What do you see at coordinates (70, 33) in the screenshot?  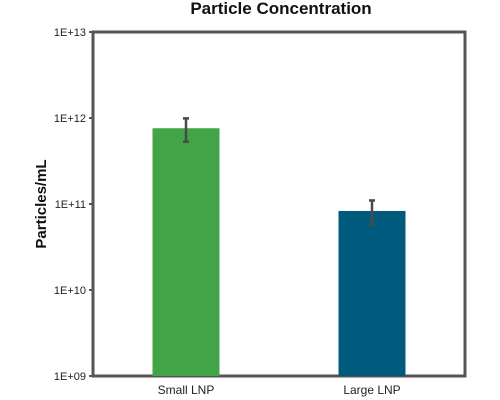 I see `y-tick-label: 1E+13` at bounding box center [70, 33].